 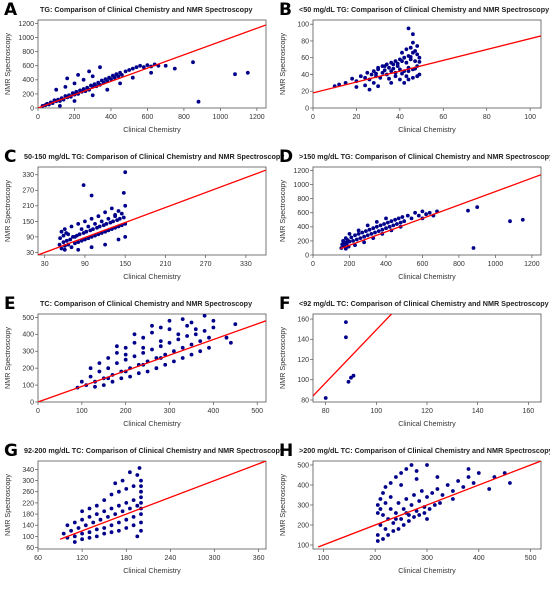 What do you see at coordinates (459, 264) in the screenshot?
I see `x-tick-label: 800` at bounding box center [459, 264].